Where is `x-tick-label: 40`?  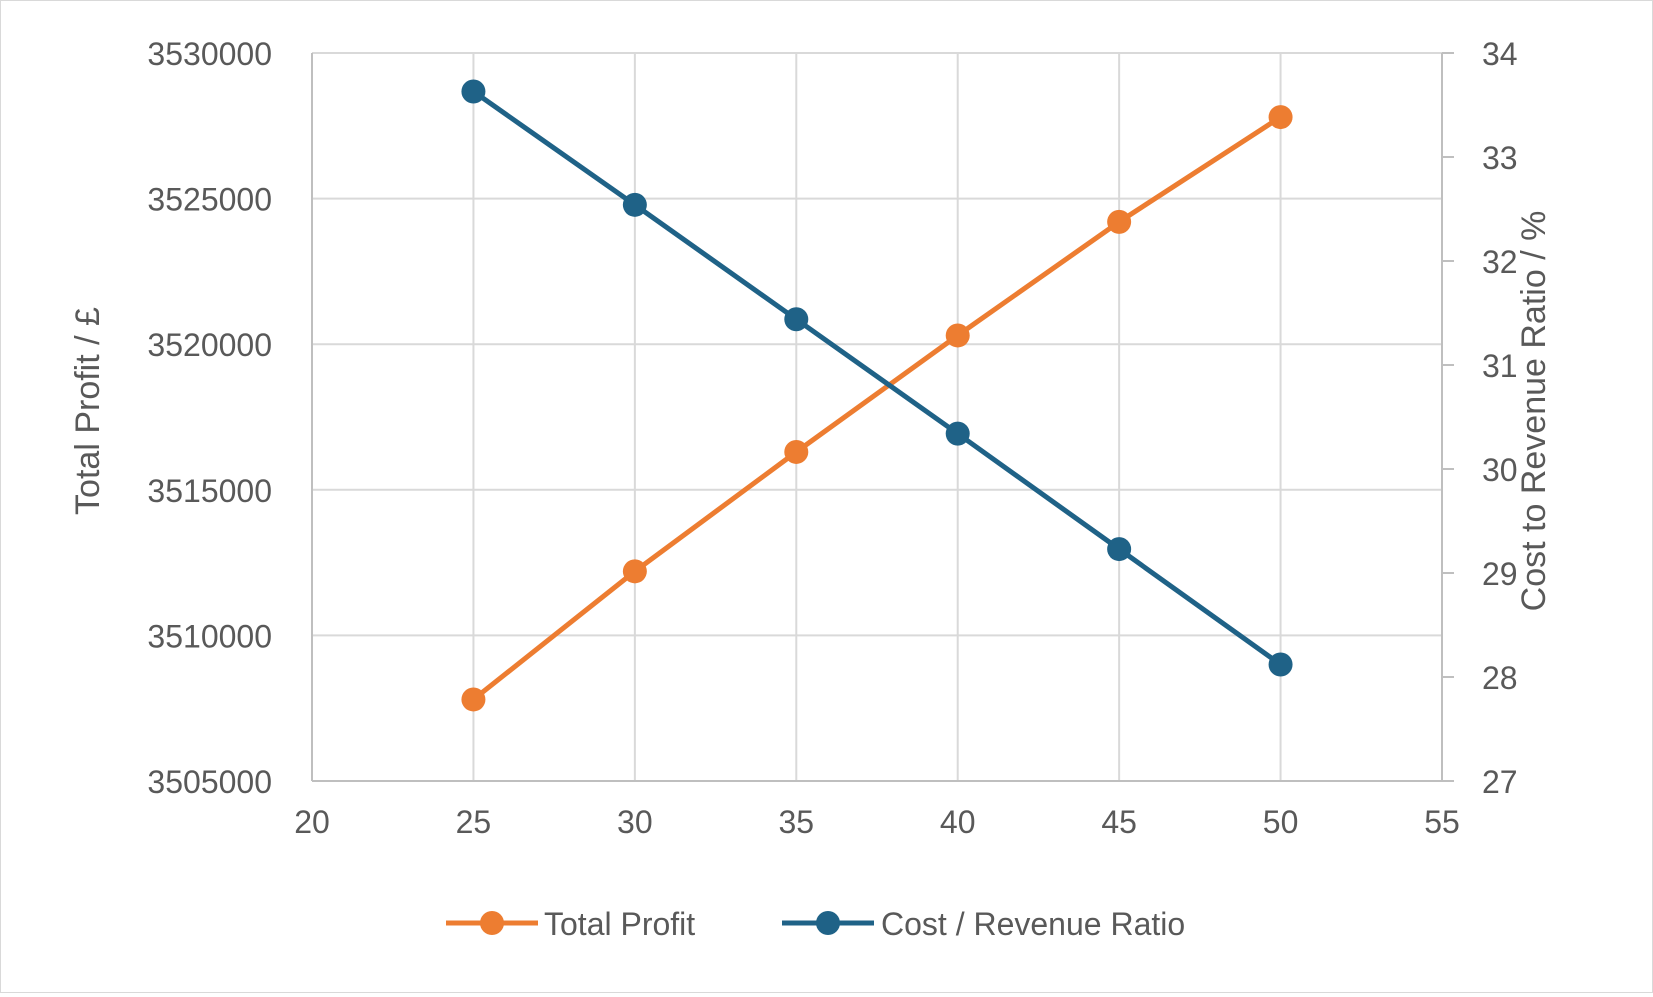 x-tick-label: 40 is located at coordinates (958, 822).